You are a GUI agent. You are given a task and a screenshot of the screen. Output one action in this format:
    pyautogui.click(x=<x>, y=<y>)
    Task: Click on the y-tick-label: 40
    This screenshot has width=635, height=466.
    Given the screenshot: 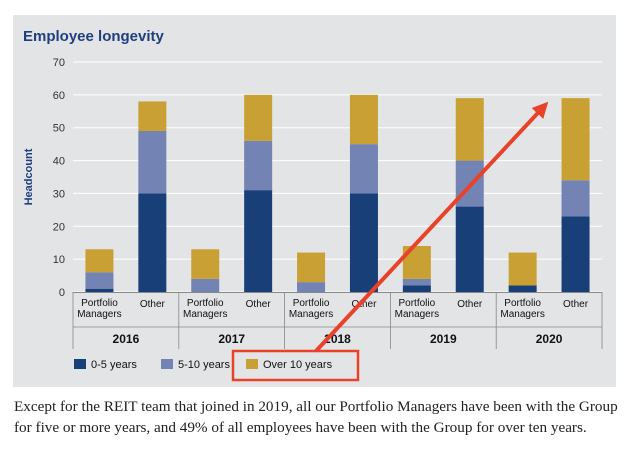 What is the action you would take?
    pyautogui.click(x=59, y=162)
    